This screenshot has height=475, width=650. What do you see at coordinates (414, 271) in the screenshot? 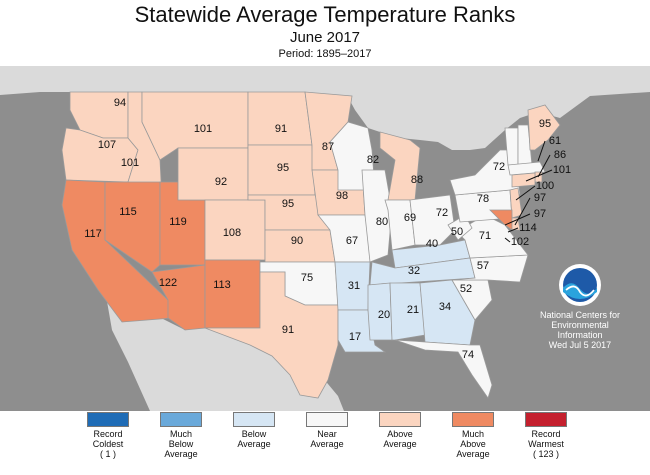
I see `rank-label-tn: 32` at bounding box center [414, 271].